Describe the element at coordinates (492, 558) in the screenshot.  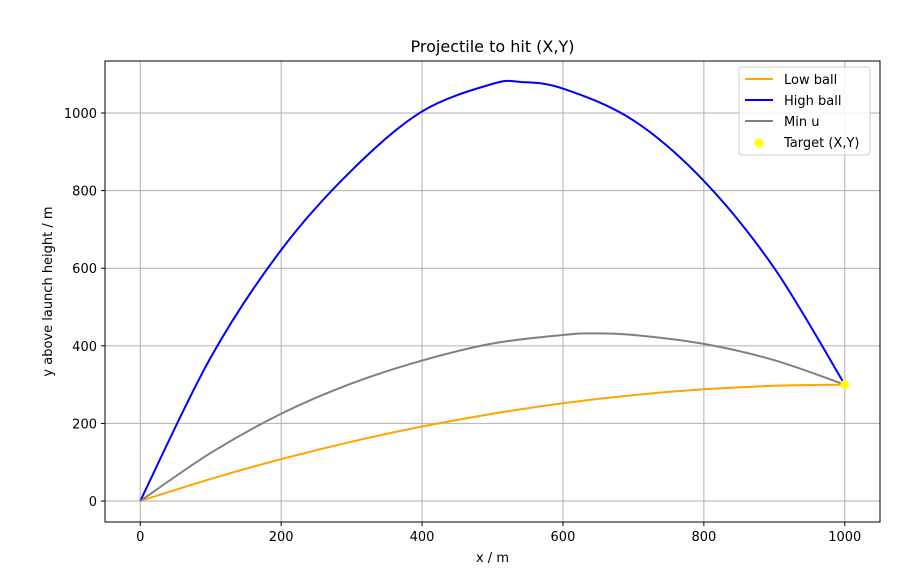
I see `x-axis-label: x / m` at that location.